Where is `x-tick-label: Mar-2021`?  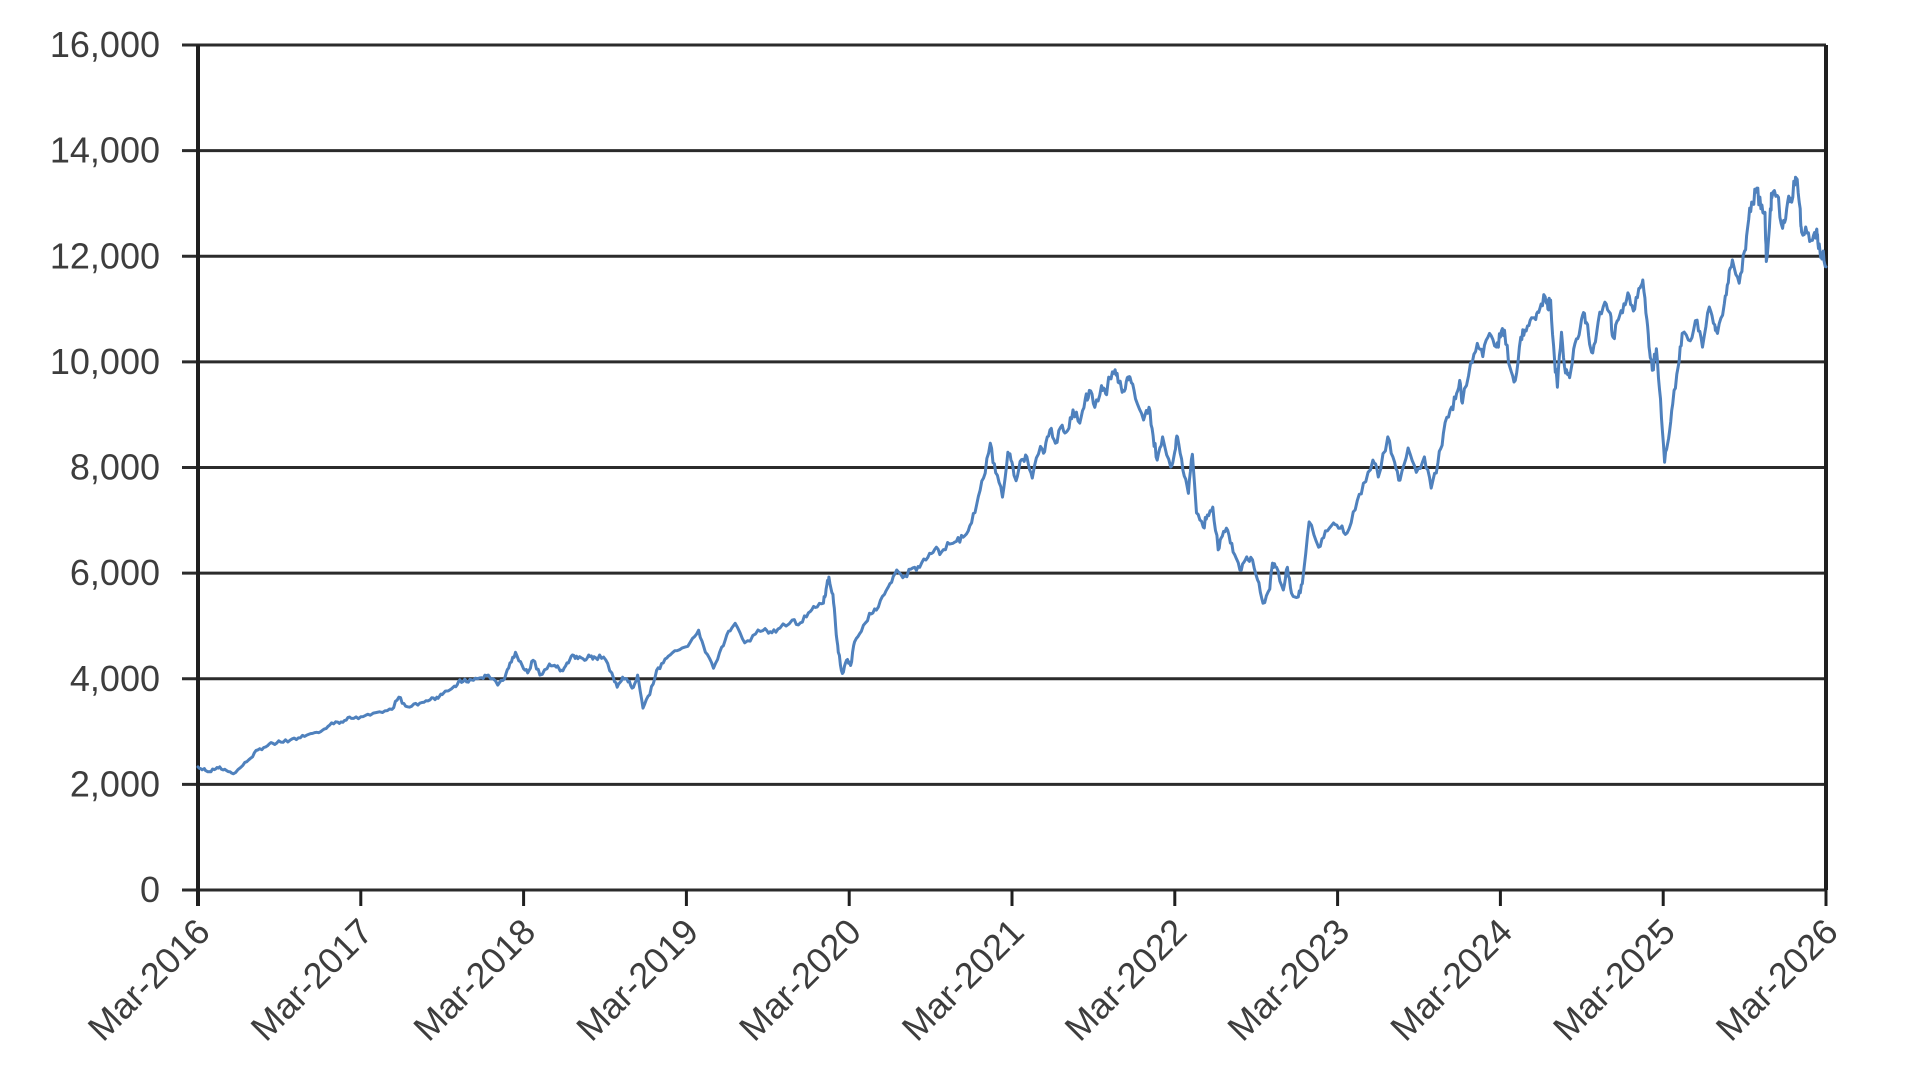 x-tick-label: Mar-2021 is located at coordinates (963, 980).